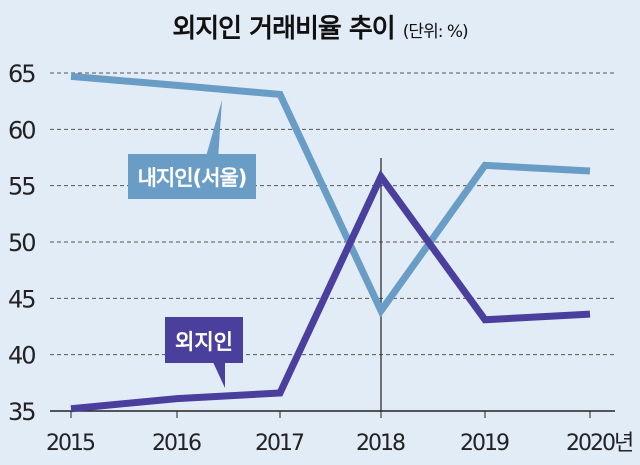 The width and height of the screenshot is (640, 465). Describe the element at coordinates (21, 412) in the screenshot. I see `y-tick-label: 35` at that location.